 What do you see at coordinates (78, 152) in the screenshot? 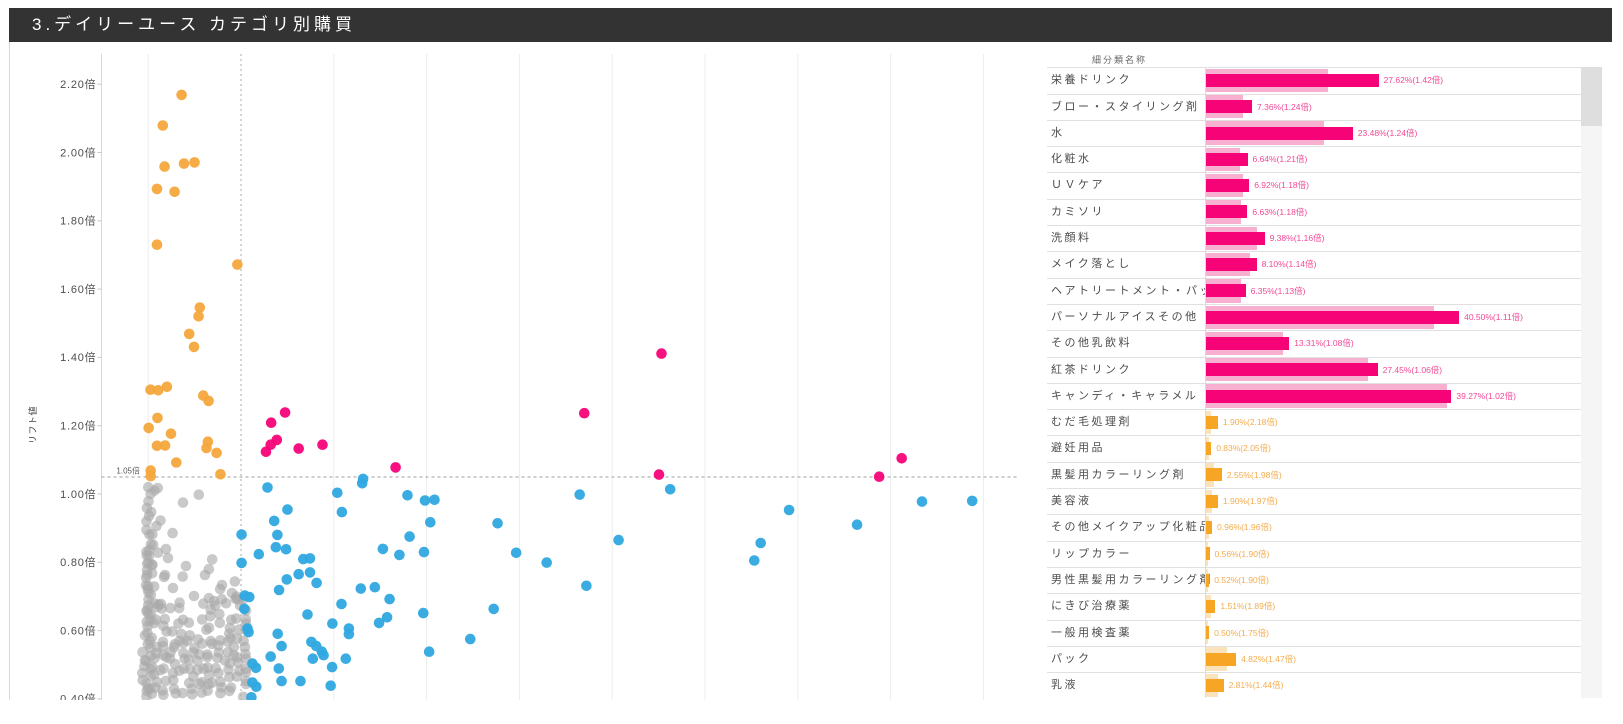
I see `svg-text: 2.00倍` at bounding box center [78, 152].